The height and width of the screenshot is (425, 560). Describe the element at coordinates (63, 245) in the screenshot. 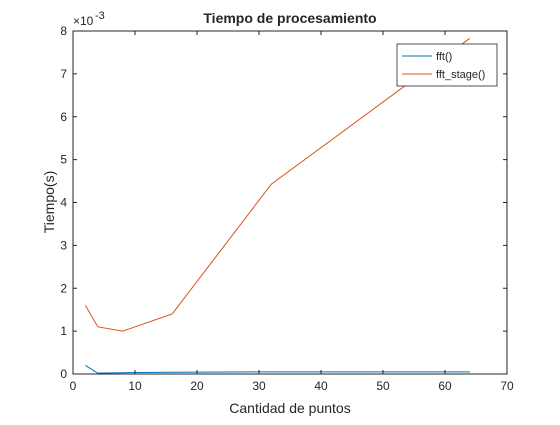

I see `y-tick-label: 3` at that location.